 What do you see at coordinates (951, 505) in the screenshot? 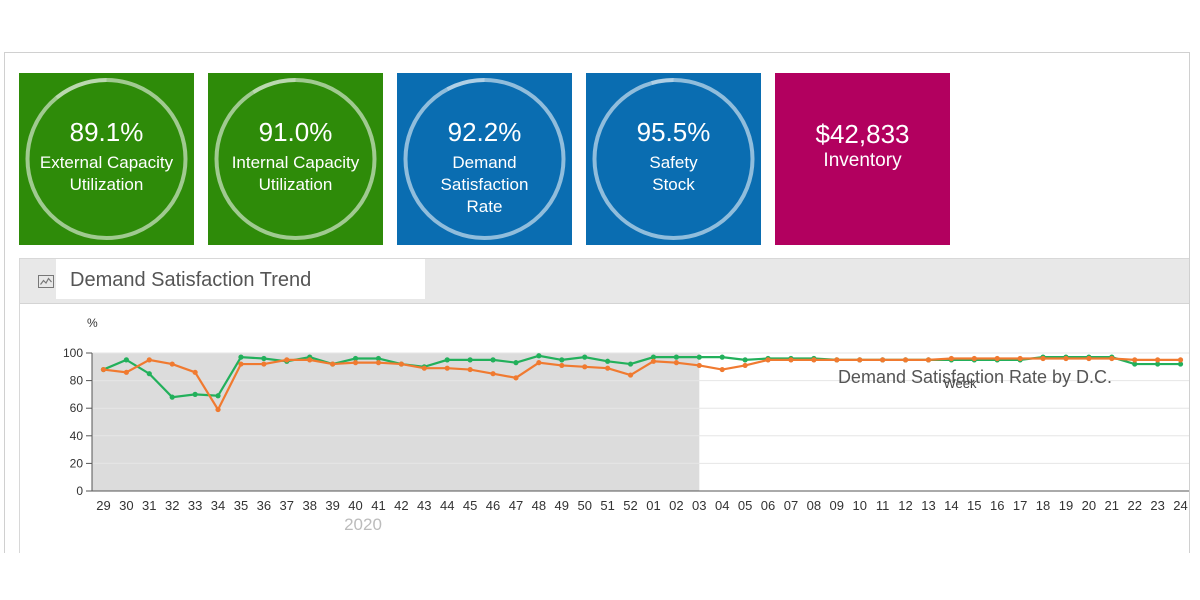
I see `x-tick-label: 14` at bounding box center [951, 505].